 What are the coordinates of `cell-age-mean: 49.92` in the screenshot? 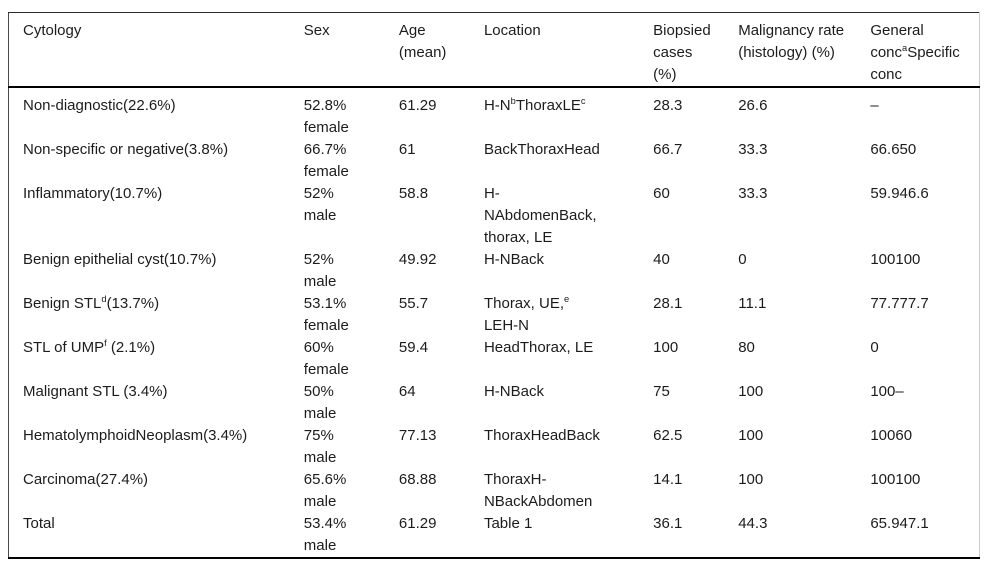 It's located at (417, 259).